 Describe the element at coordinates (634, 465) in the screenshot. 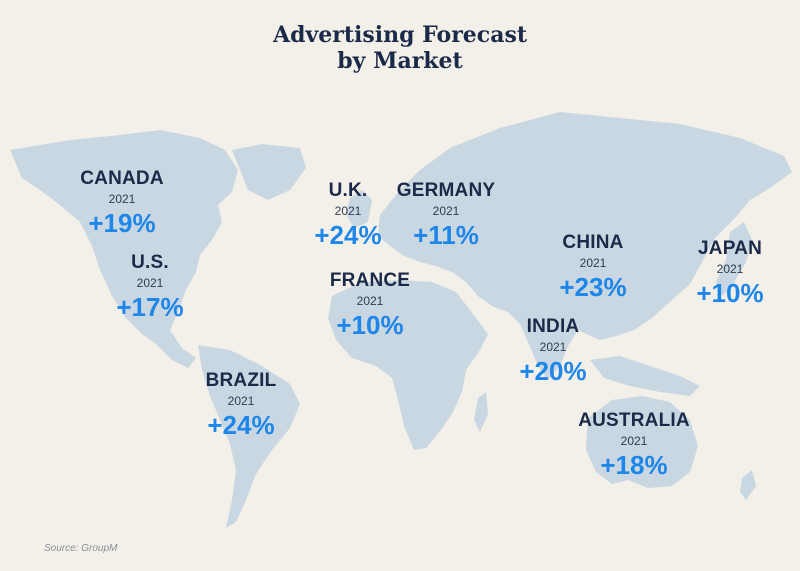

I see `market-growth: +18%` at that location.